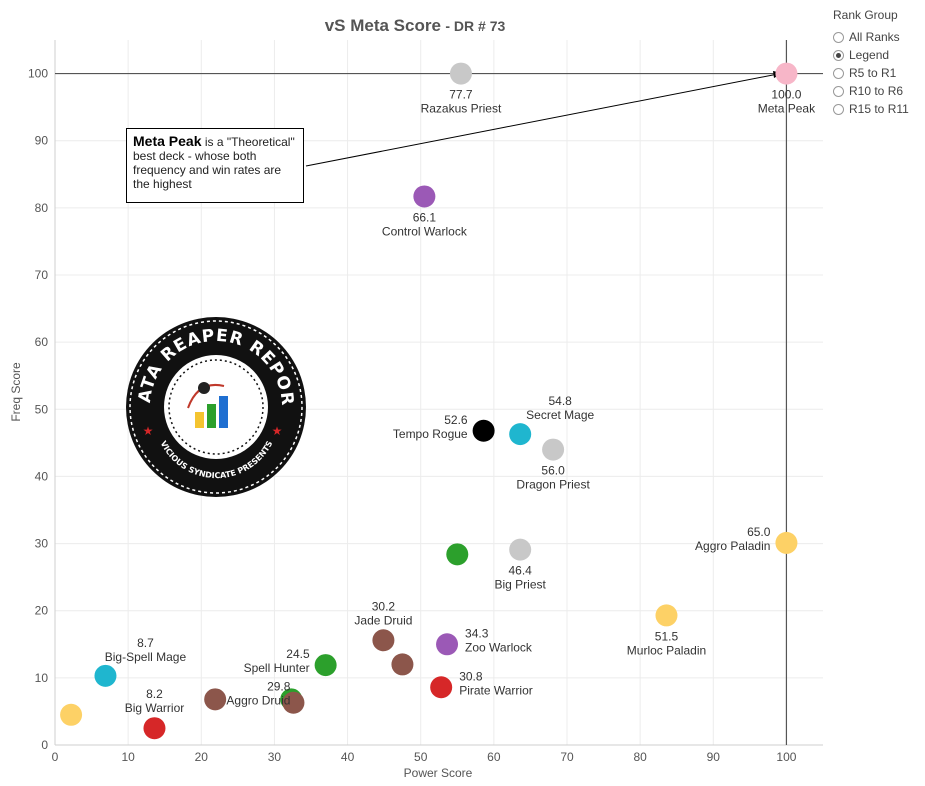 The image size is (925, 786). I want to click on rank-group-option-label: R5 to R1, so click(873, 73).